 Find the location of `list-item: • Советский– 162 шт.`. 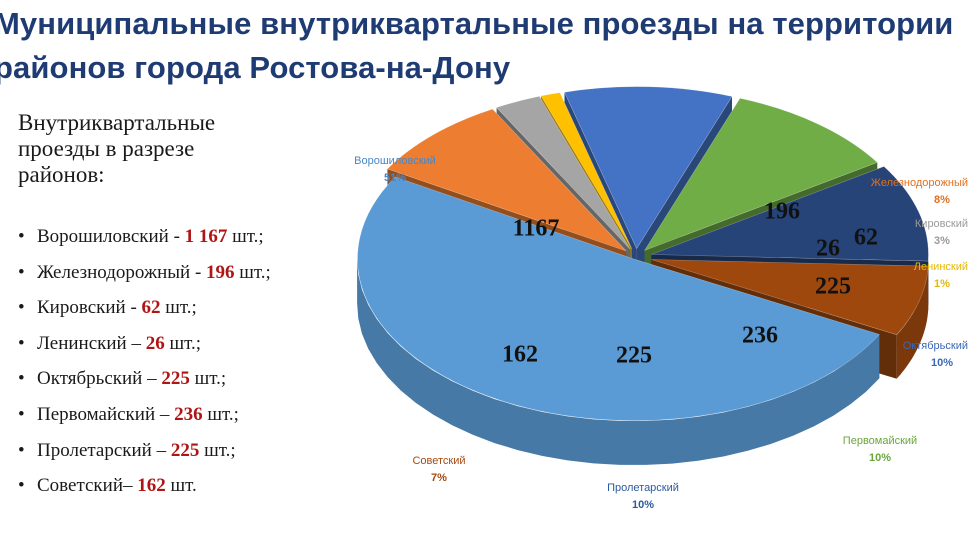

list-item: • Советский– 162 шт. is located at coordinates (144, 489).